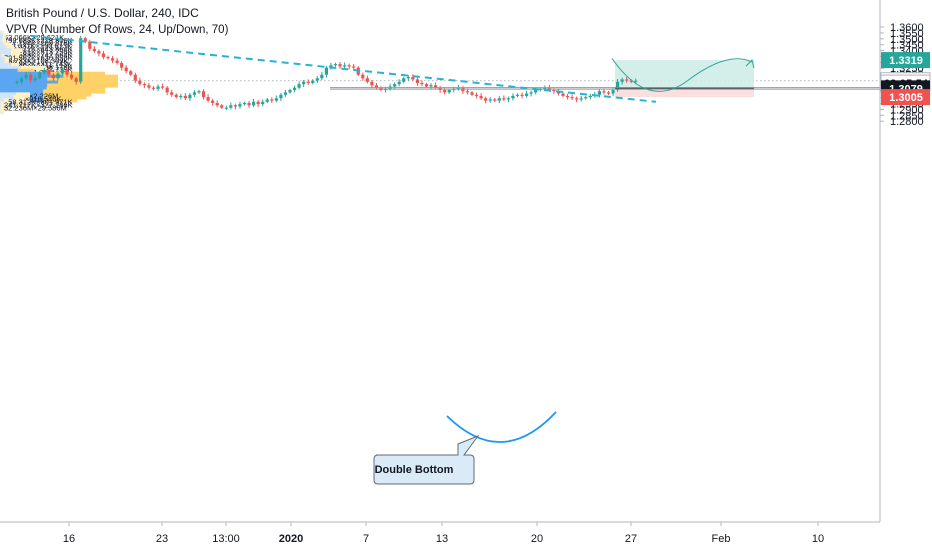 The height and width of the screenshot is (550, 932). Describe the element at coordinates (684, 74) in the screenshot. I see `target-zone` at that location.